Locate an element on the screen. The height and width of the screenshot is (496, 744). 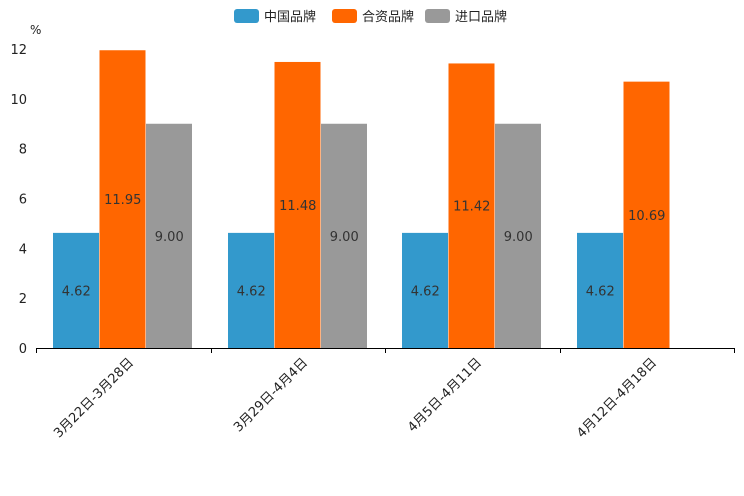
y-tick-label: 10 is located at coordinates (18, 100).